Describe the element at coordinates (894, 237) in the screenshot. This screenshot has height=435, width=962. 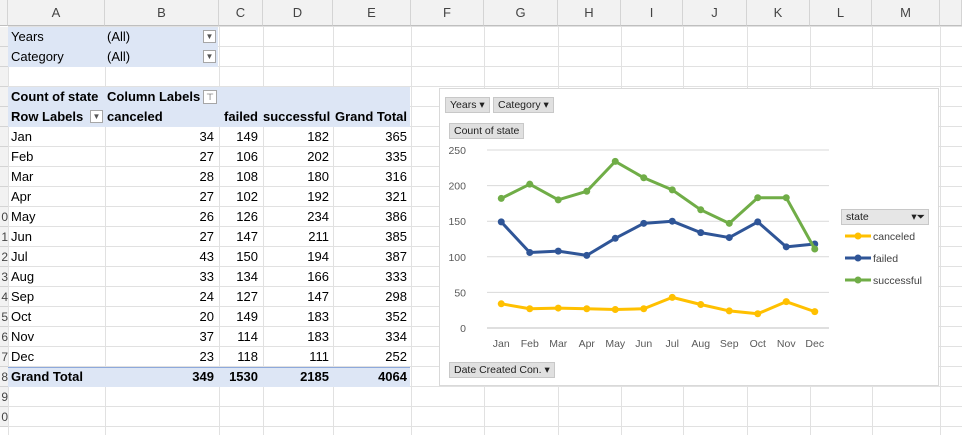
I see `legend-label-canceled: canceled` at that location.